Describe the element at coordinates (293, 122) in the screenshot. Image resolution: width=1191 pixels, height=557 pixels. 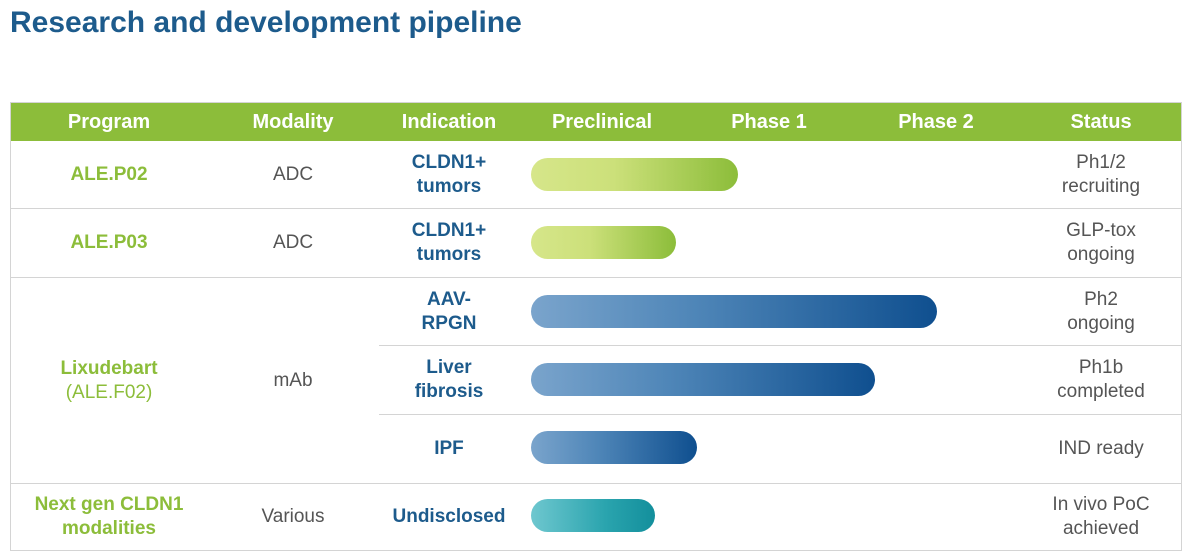
I see `header-modality: Modality` at that location.